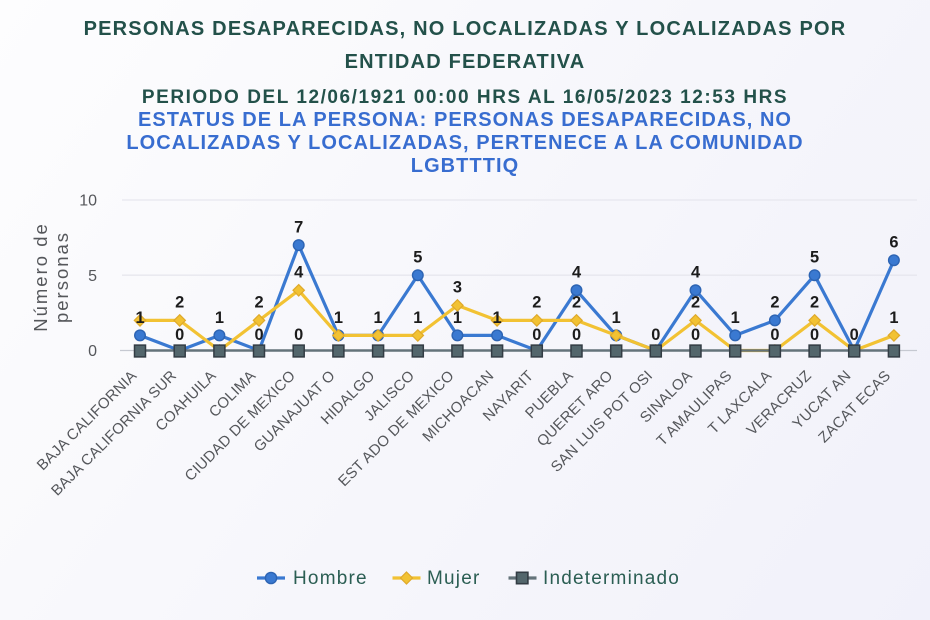 This screenshot has width=930, height=620. Describe the element at coordinates (330, 578) in the screenshot. I see `svg-text: Hombre` at that location.